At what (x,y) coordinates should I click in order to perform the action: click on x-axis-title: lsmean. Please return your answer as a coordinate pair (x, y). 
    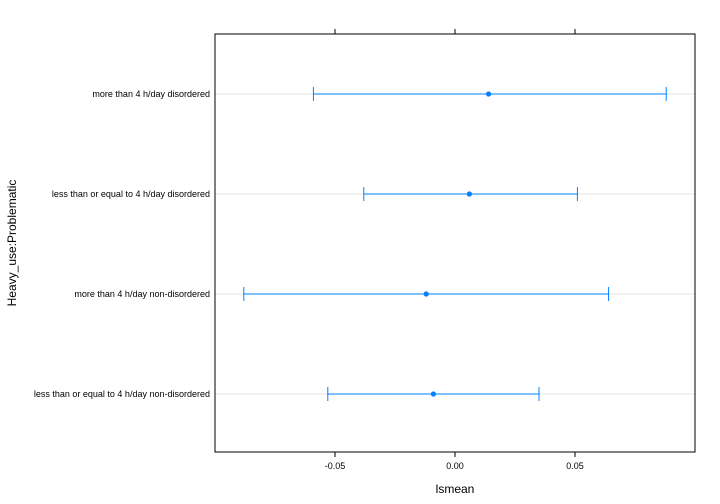
    Looking at the image, I should click on (455, 489).